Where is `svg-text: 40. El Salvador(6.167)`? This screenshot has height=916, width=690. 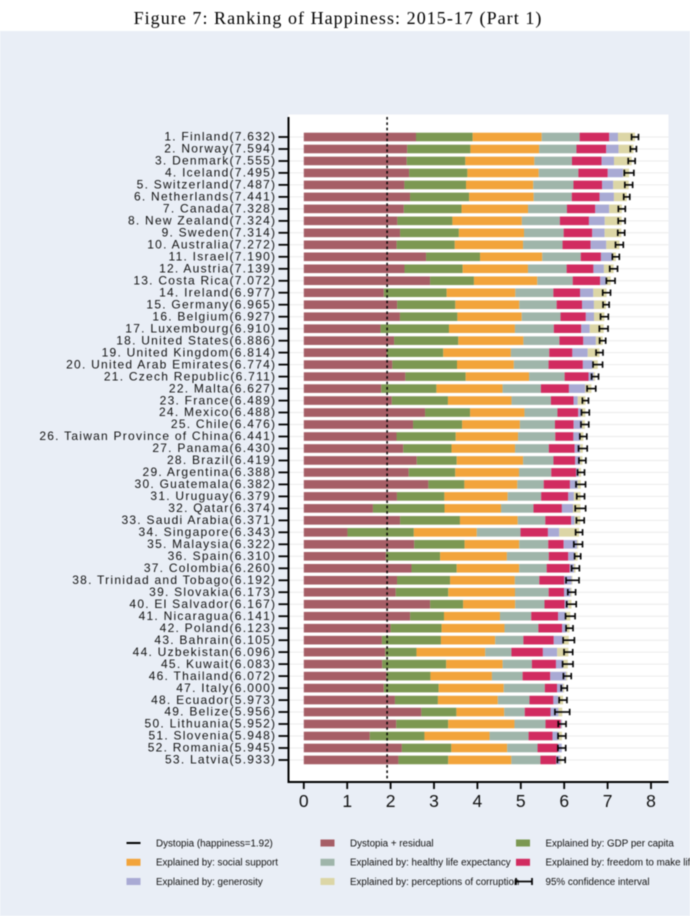 svg-text: 40. El Salvador(6.167) is located at coordinates (202, 604).